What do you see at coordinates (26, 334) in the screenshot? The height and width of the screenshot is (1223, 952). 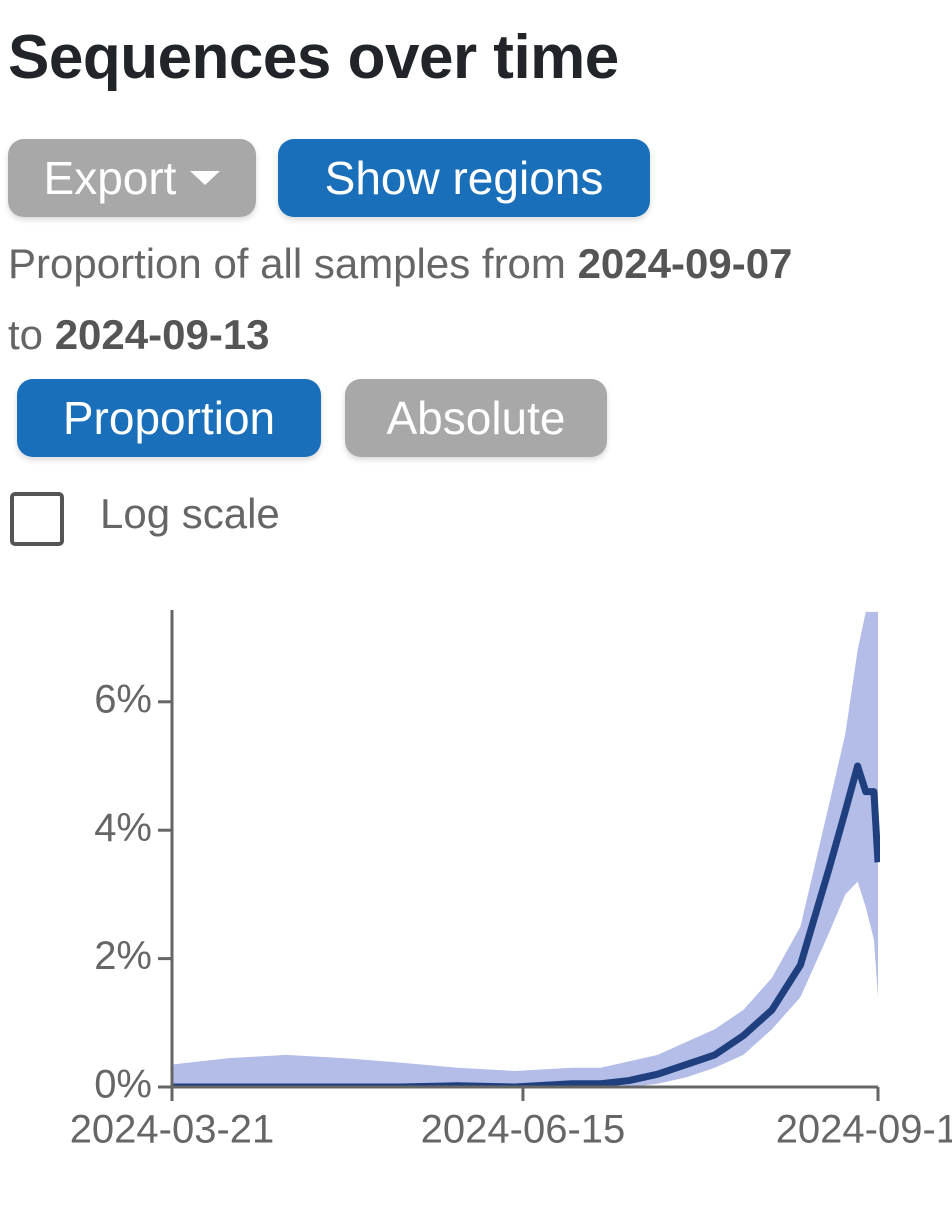 I see `description-text: to` at bounding box center [26, 334].